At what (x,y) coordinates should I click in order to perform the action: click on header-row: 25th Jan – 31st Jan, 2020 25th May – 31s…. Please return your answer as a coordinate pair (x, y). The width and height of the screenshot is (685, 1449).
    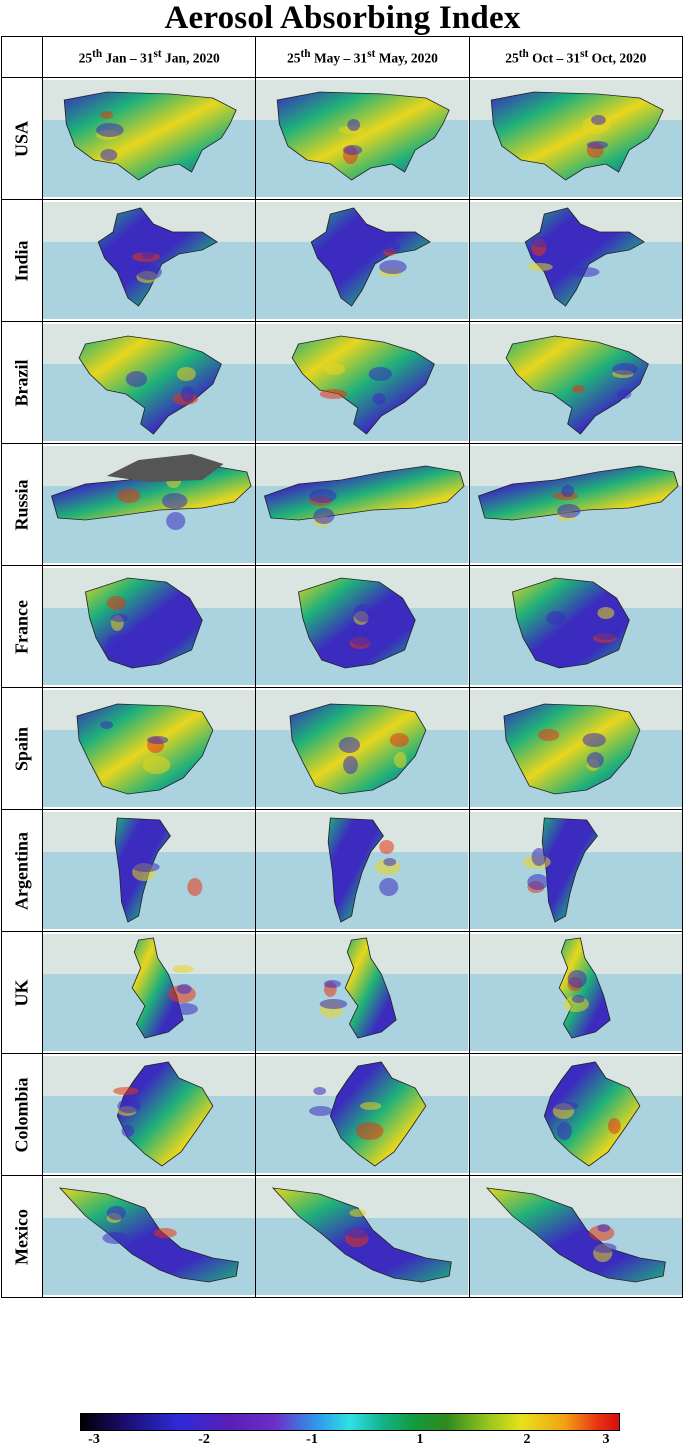
    Looking at the image, I should click on (342, 57).